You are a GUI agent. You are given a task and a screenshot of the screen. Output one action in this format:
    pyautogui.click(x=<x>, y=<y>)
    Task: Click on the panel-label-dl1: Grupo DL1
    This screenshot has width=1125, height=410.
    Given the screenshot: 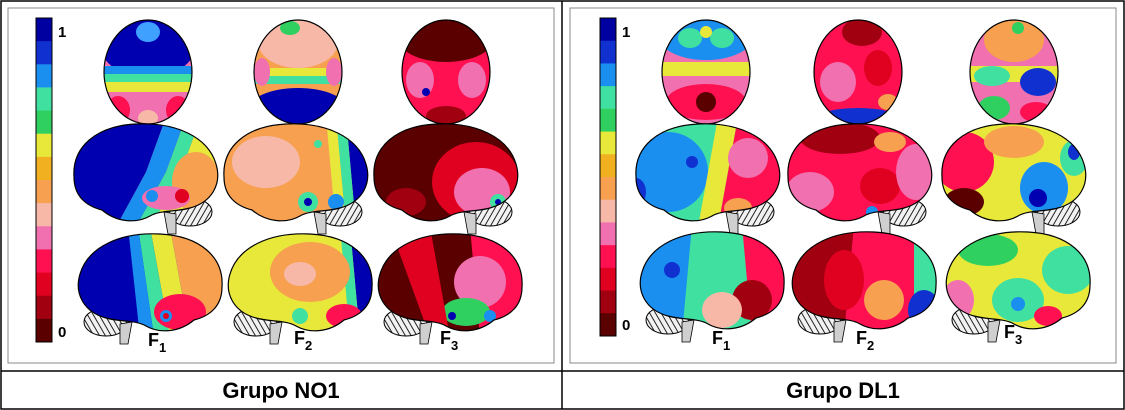 What is the action you would take?
    pyautogui.click(x=843, y=390)
    